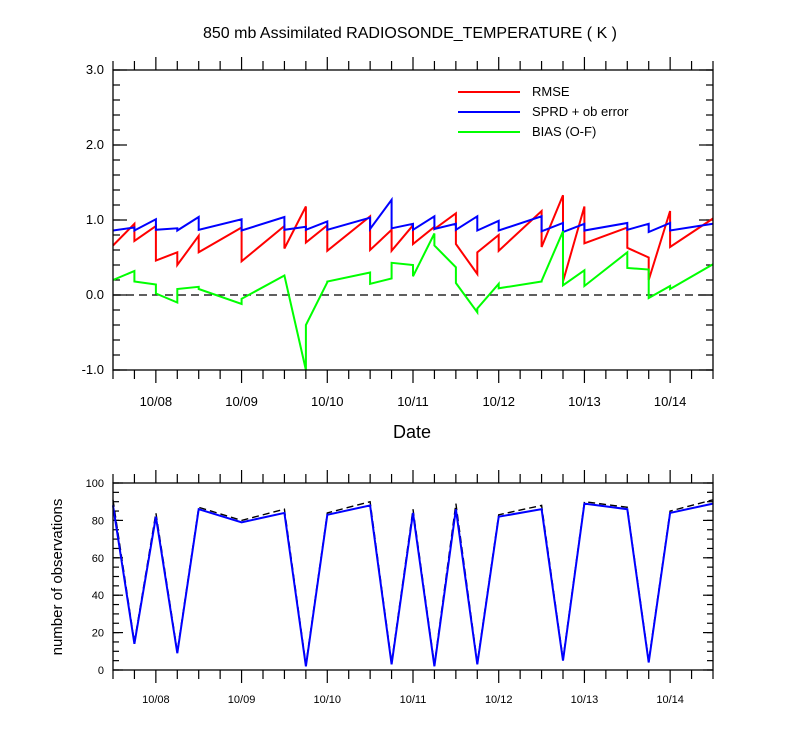 The image size is (800, 750). What do you see at coordinates (101, 671) in the screenshot?
I see `y-tick-label: 0` at bounding box center [101, 671].